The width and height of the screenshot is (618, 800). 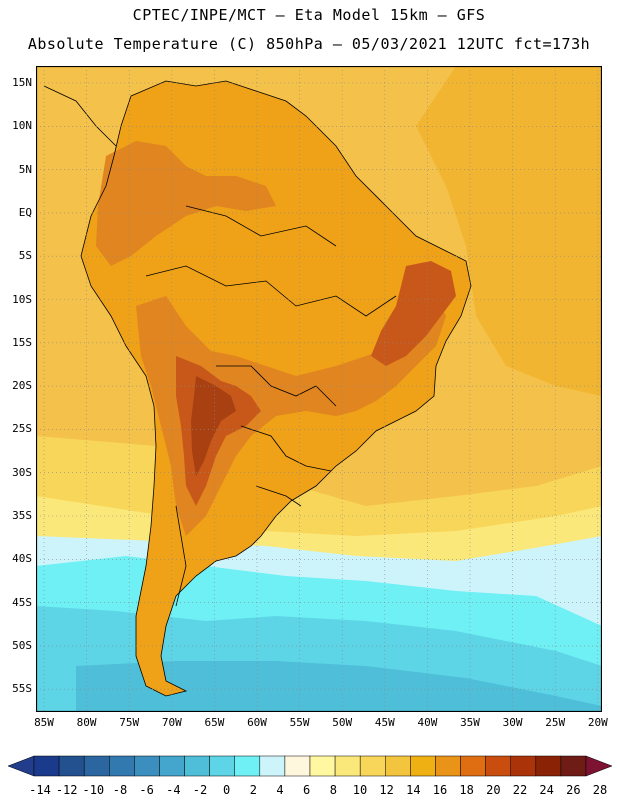 What do you see at coordinates (25, 212) in the screenshot?
I see `lat-label: EQ` at bounding box center [25, 212].